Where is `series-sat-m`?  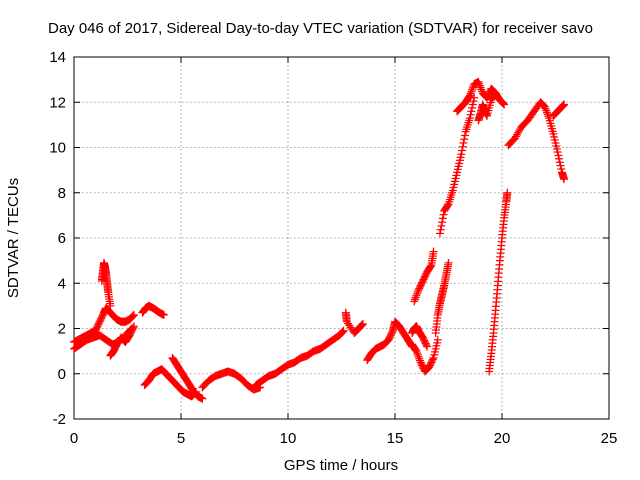 series-sat-m is located at coordinates (420, 336).